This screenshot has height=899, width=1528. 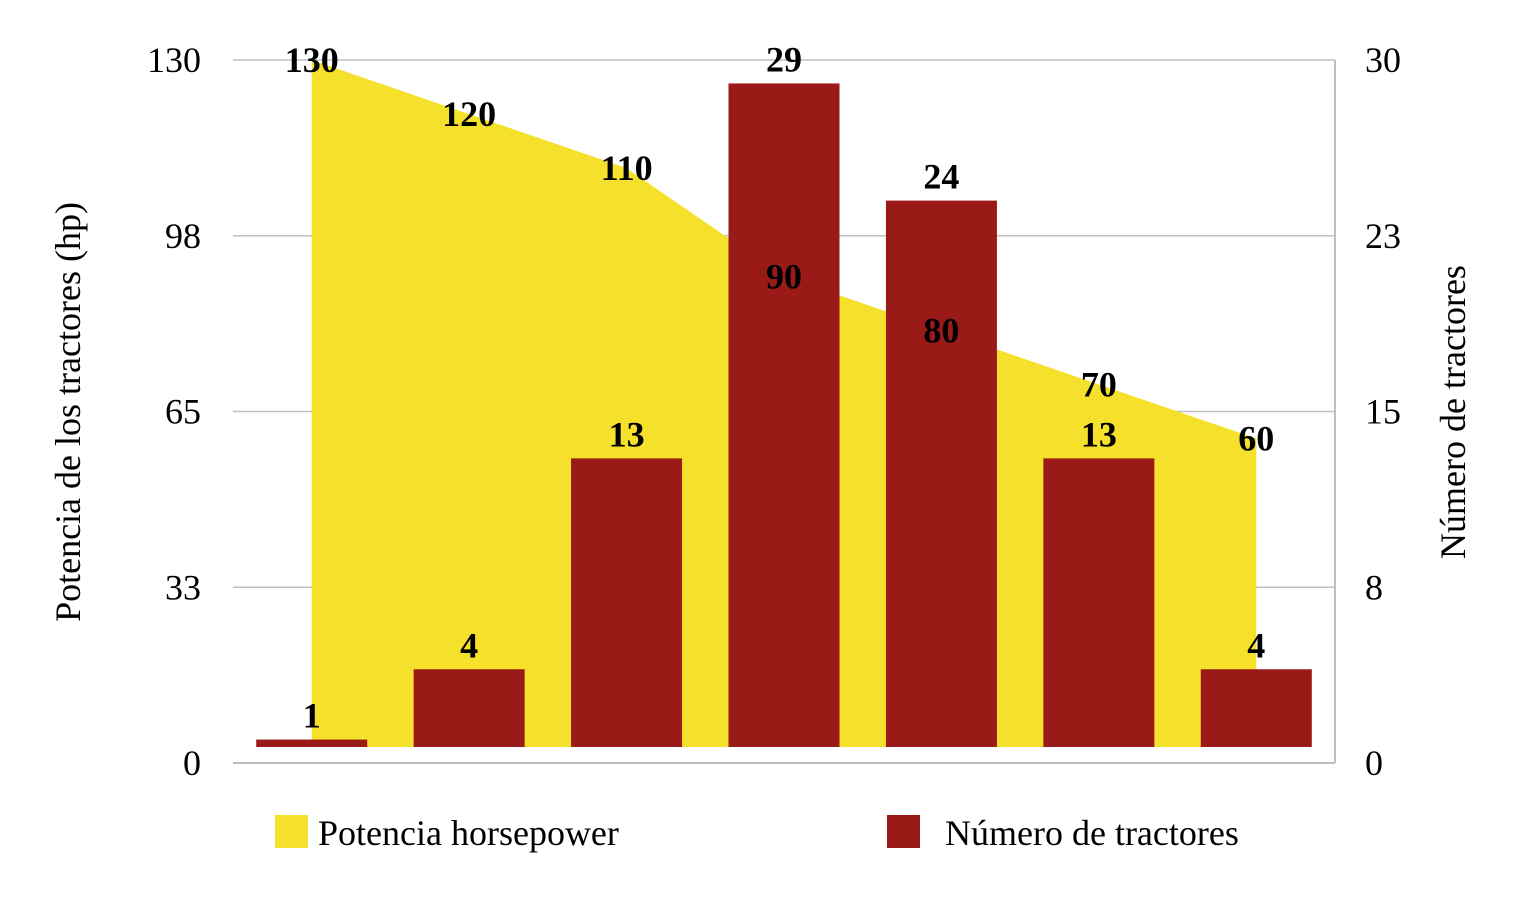 What do you see at coordinates (1099, 384) in the screenshot?
I see `power-value-label: 70` at bounding box center [1099, 384].